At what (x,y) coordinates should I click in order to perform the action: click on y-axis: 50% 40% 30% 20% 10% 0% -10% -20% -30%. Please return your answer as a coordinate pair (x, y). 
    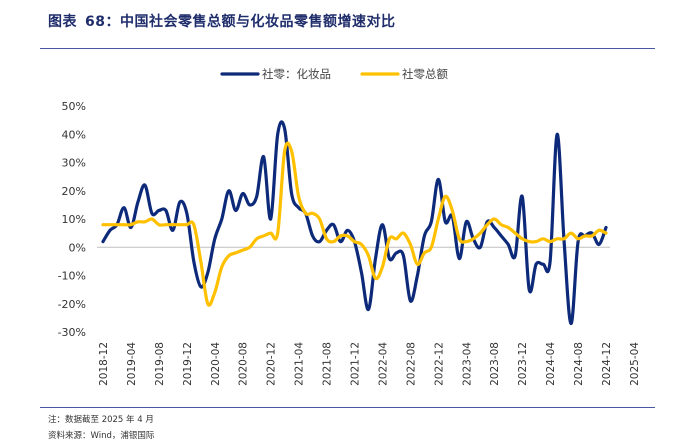
    Looking at the image, I should click on (72, 219).